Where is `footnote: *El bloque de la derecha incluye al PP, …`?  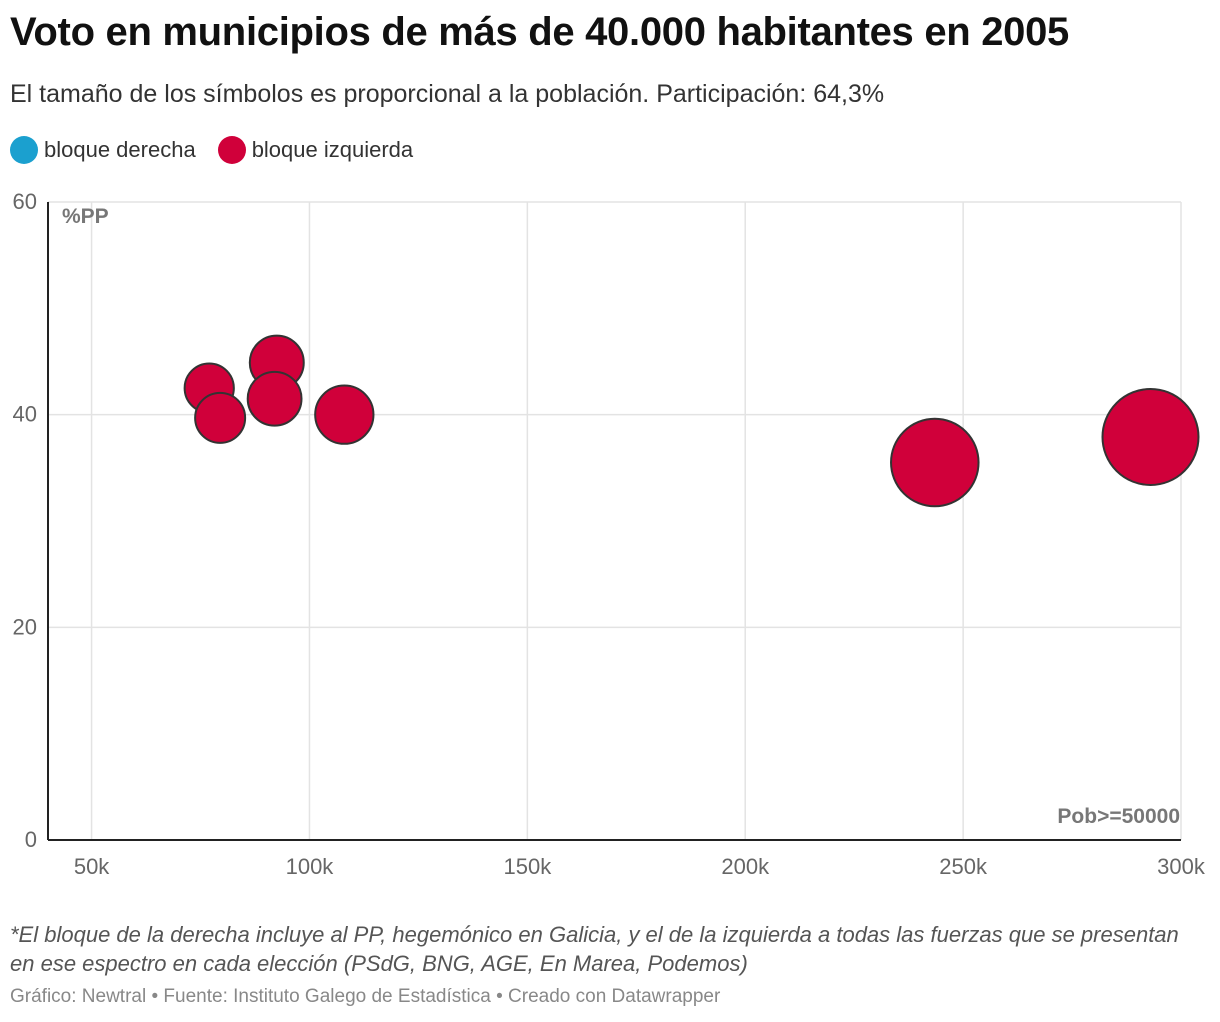
footnote: *El bloque de la derecha incluye al PP, … is located at coordinates (594, 949).